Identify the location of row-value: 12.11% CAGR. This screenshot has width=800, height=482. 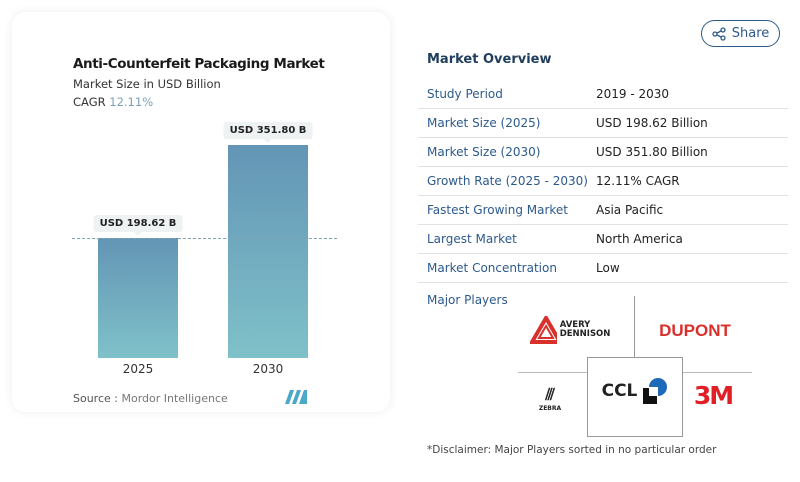
(638, 181).